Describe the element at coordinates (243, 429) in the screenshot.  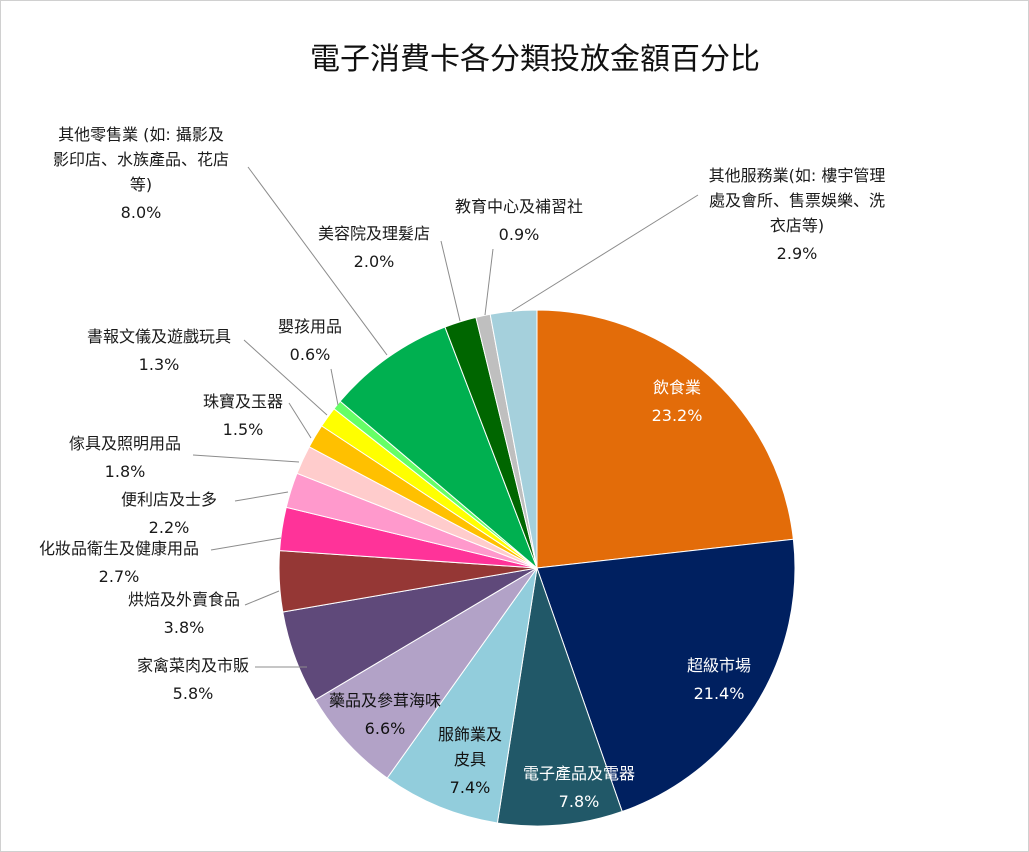
I see `data-label-value: 1.5%` at that location.